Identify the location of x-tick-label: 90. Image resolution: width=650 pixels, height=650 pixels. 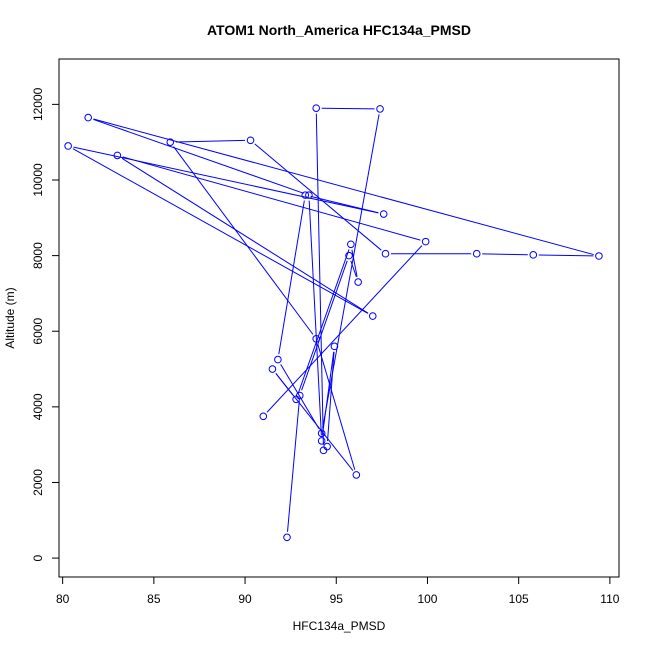
(245, 599).